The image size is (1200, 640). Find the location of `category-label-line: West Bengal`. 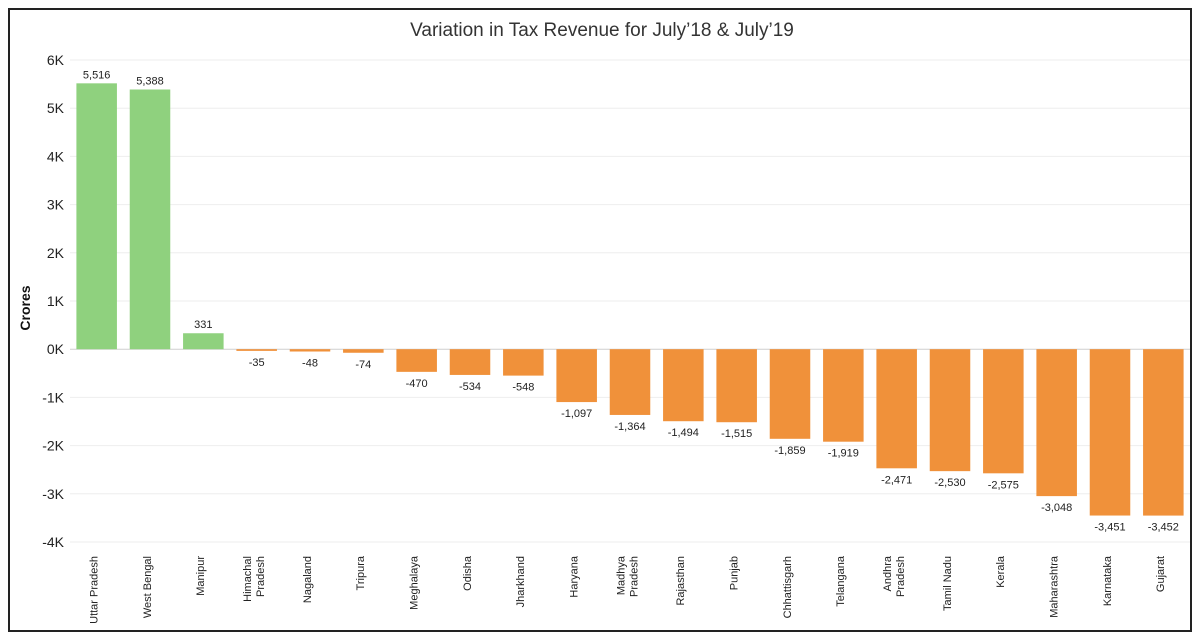

category-label-line: West Bengal is located at coordinates (148, 587).